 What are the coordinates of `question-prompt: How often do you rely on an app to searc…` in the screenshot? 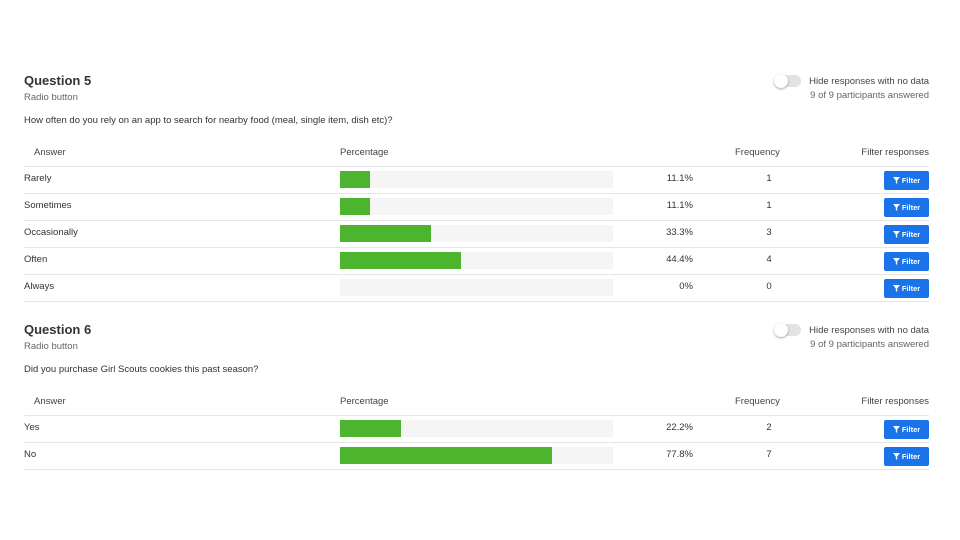 It's located at (208, 120).